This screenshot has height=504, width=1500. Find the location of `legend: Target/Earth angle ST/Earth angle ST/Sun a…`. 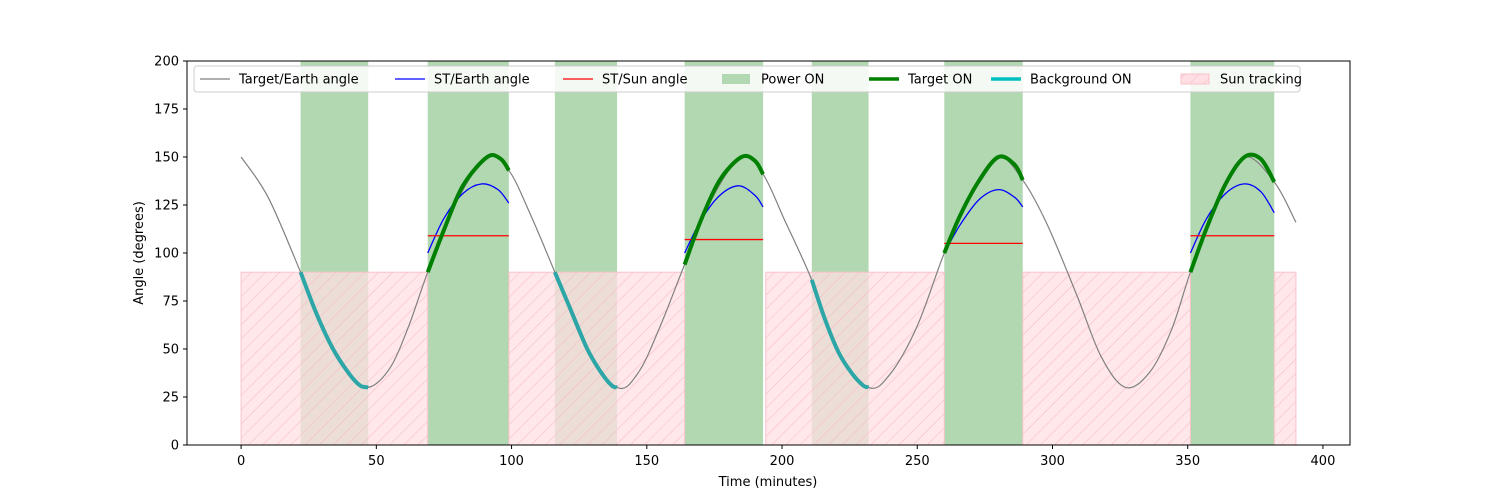

legend: Target/Earth angle ST/Earth angle ST/Sun a… is located at coordinates (747, 79).